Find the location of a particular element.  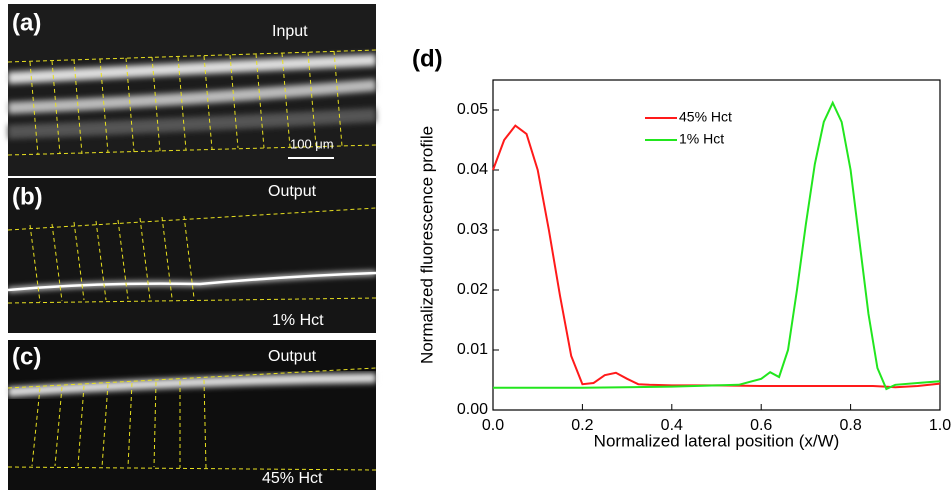

x-tick-label: 0.0 is located at coordinates (493, 425).